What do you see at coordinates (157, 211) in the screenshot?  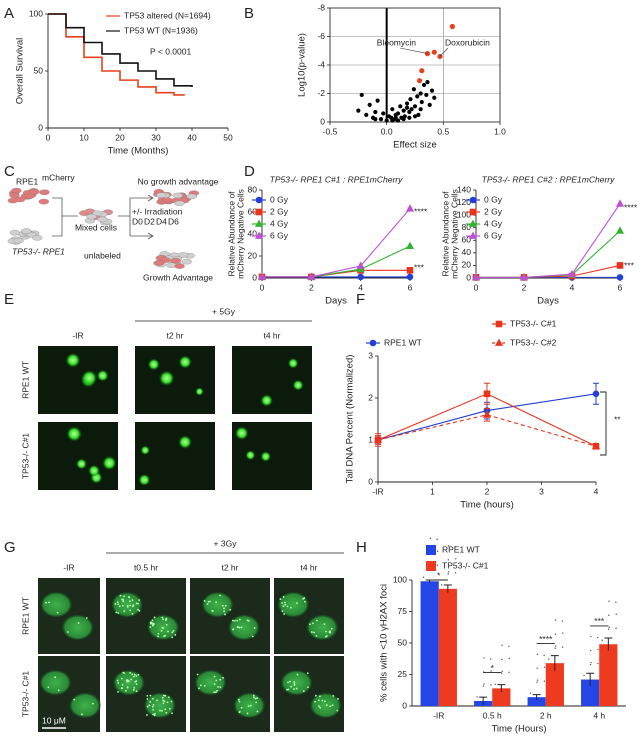 I see `schematic-label: +/- Irradiation` at bounding box center [157, 211].